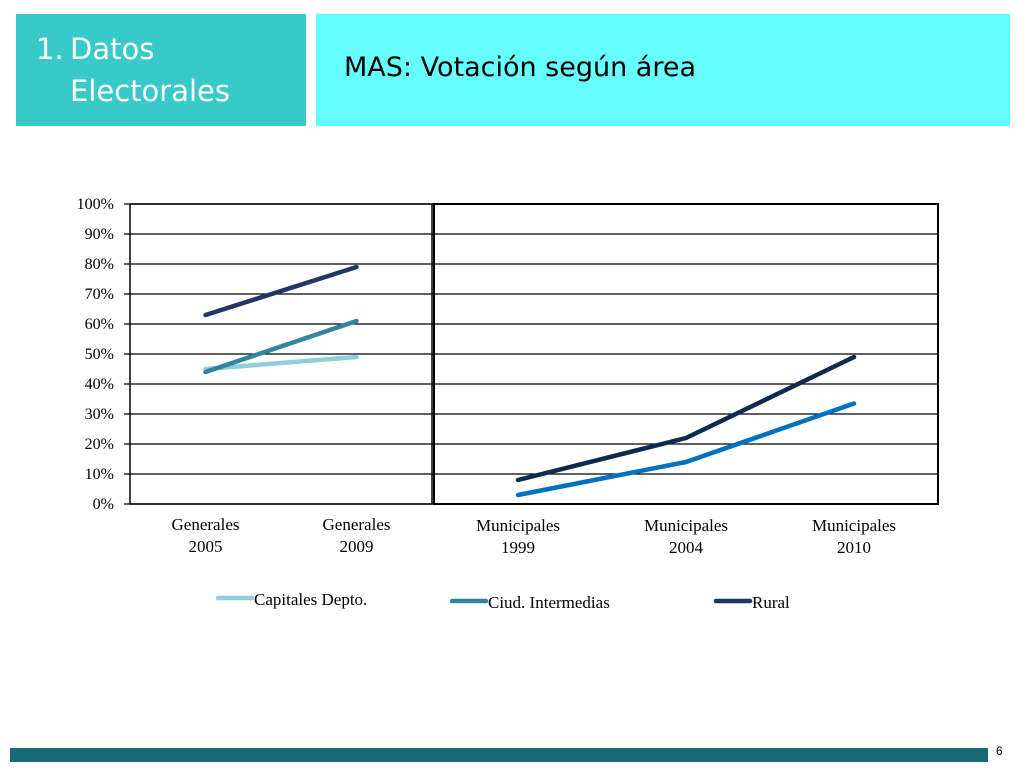  What do you see at coordinates (99, 324) in the screenshot?
I see `y-tick-label: 60%` at bounding box center [99, 324].